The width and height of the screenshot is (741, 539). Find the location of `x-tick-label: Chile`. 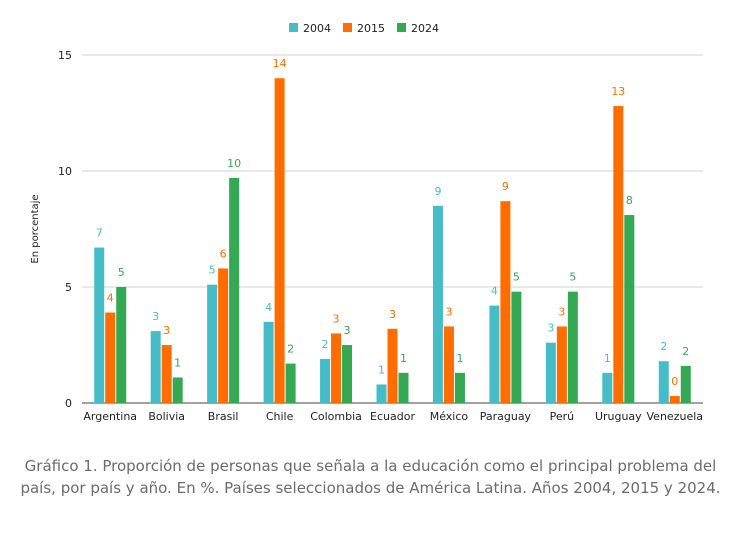

x-tick-label: Chile is located at coordinates (280, 416).